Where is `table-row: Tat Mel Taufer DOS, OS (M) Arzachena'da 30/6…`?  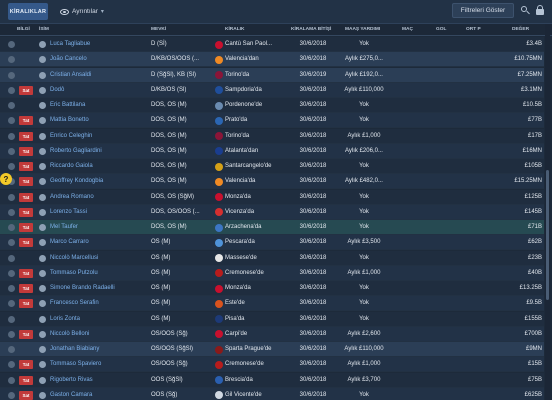
table-row: Tat Mel Taufer DOS, OS (M) Arzachena'da 30/6… is located at coordinates (272, 227).